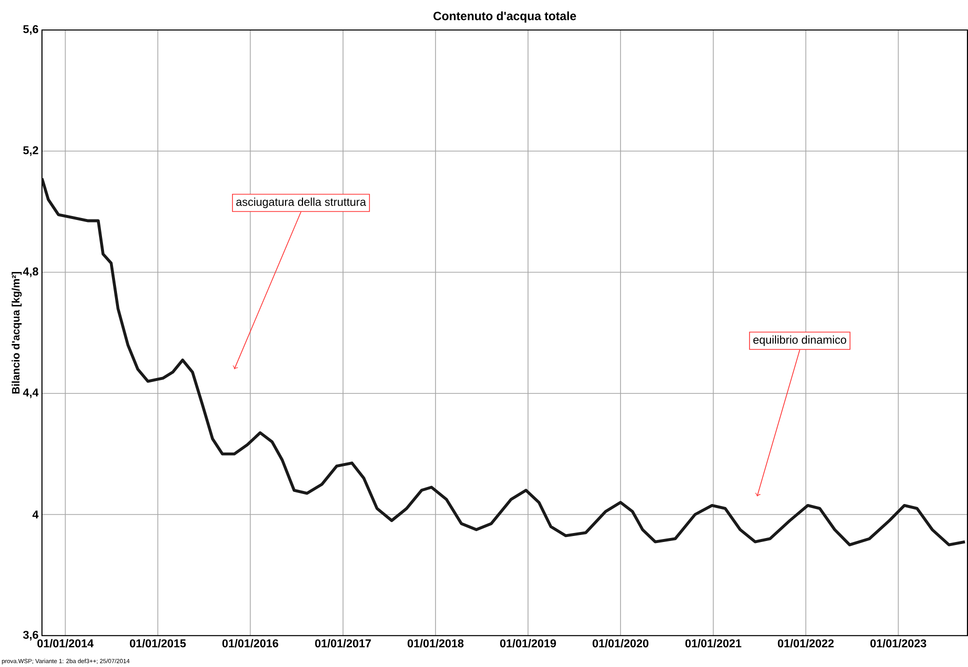  Describe the element at coordinates (301, 203) in the screenshot. I see `annotation: asciugatura della struttura` at that location.